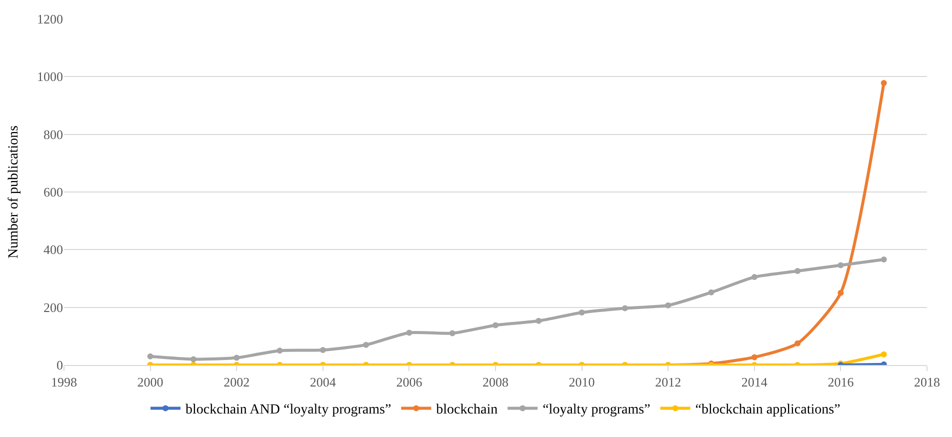 The image size is (952, 437). I want to click on y-tick-label: 1200, so click(50, 19).